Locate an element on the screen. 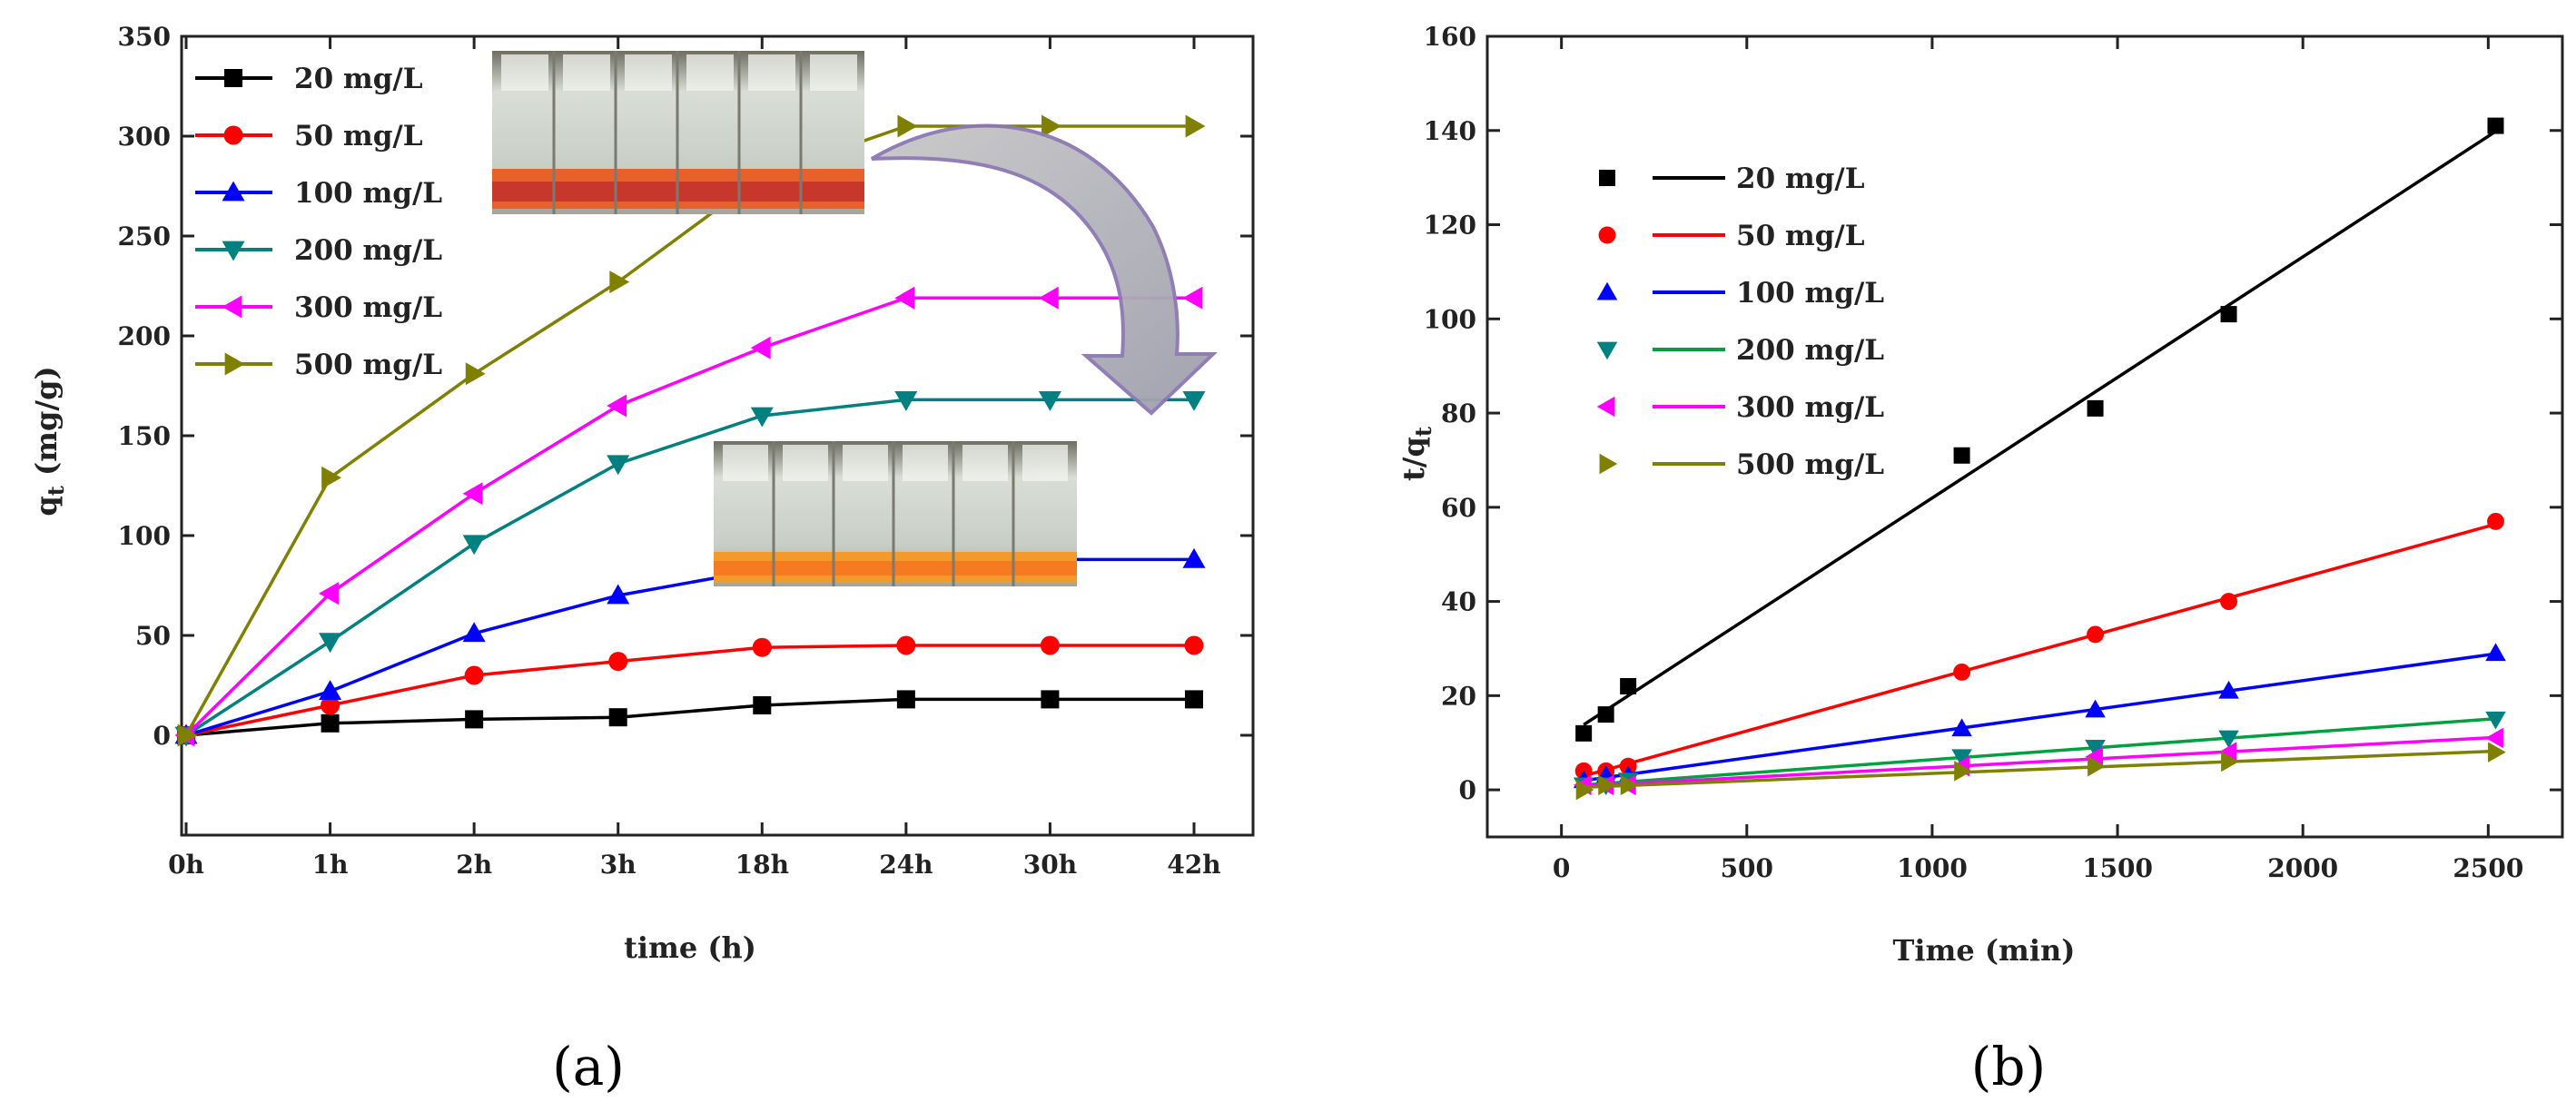 This screenshot has height=1102, width=2576. y-tick-label: 20 is located at coordinates (1458, 696).